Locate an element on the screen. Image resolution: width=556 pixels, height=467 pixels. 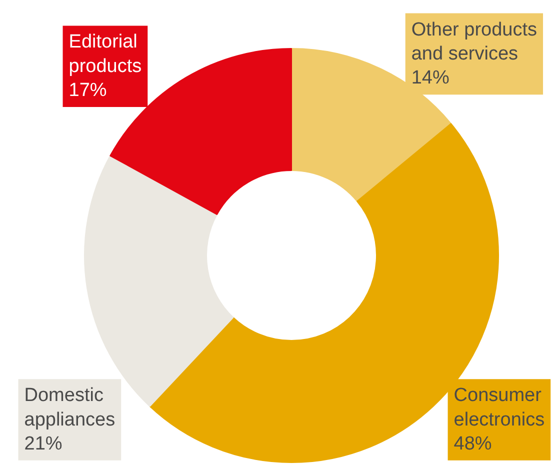
data-label: 17% is located at coordinates (87, 91).